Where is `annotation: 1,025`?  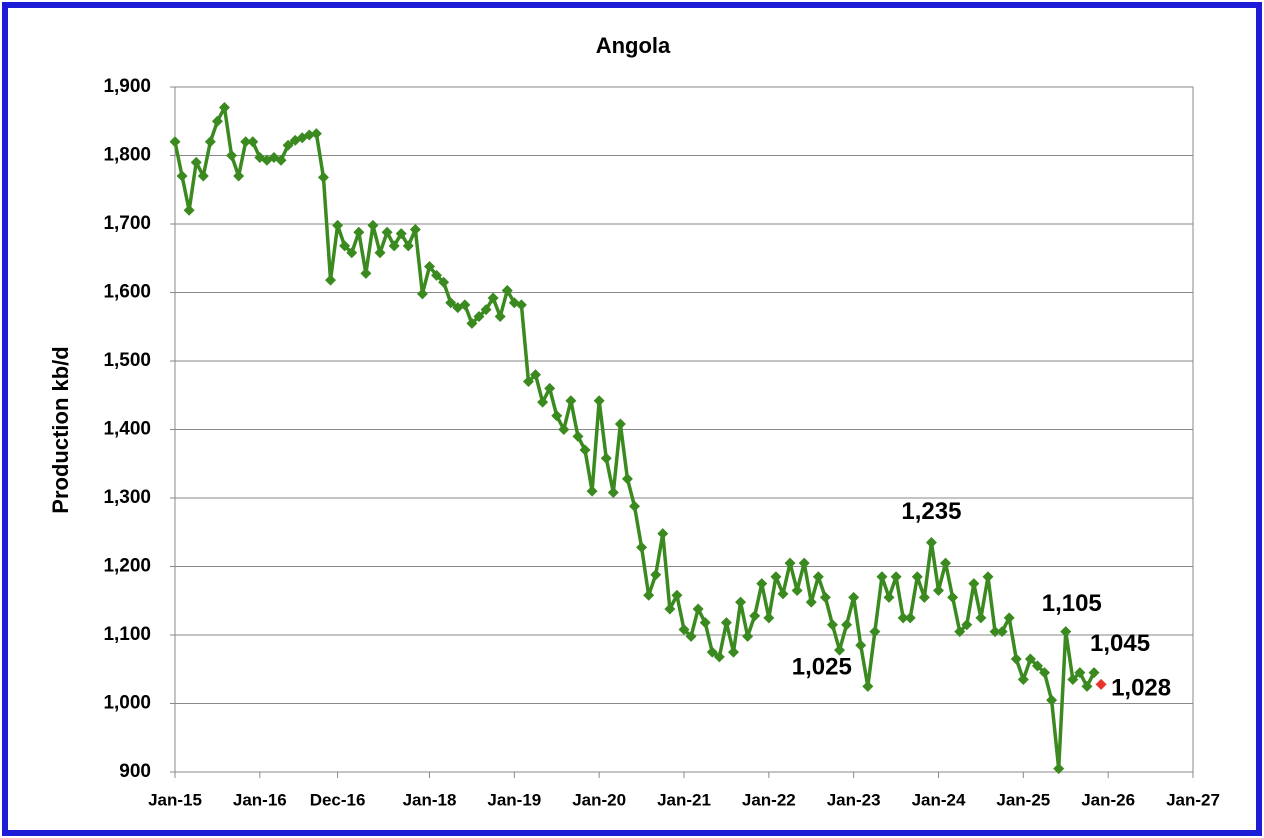 annotation: 1,025 is located at coordinates (822, 667).